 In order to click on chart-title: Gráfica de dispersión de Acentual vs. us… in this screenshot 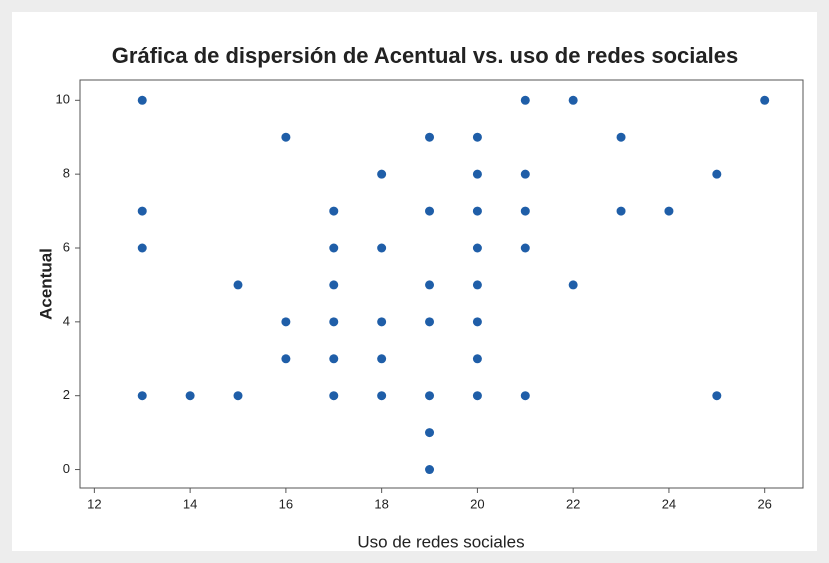, I will do `click(425, 55)`.